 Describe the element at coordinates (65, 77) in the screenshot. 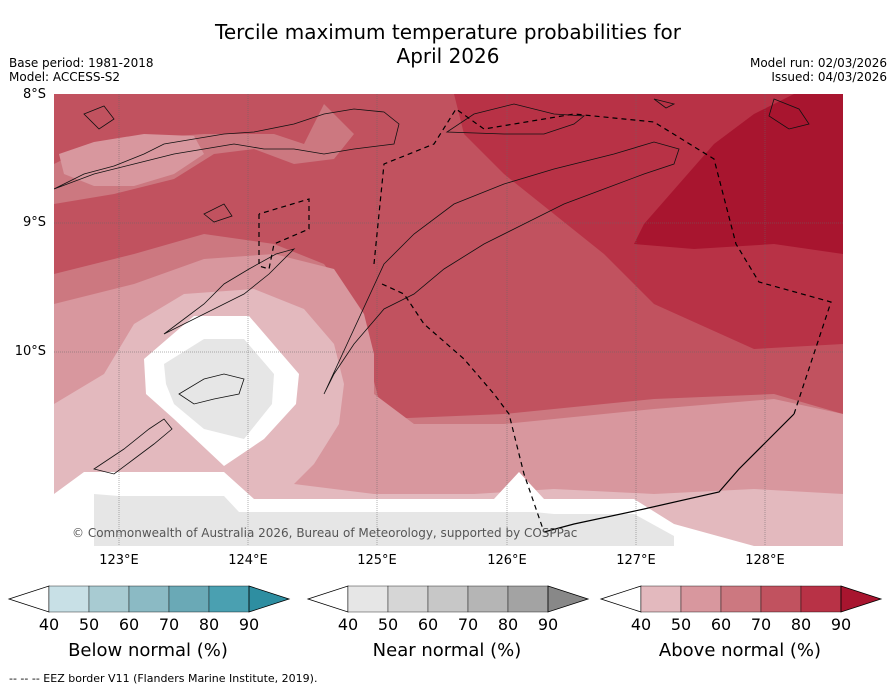

I see `model-name: Model: ACCESS-S2` at that location.